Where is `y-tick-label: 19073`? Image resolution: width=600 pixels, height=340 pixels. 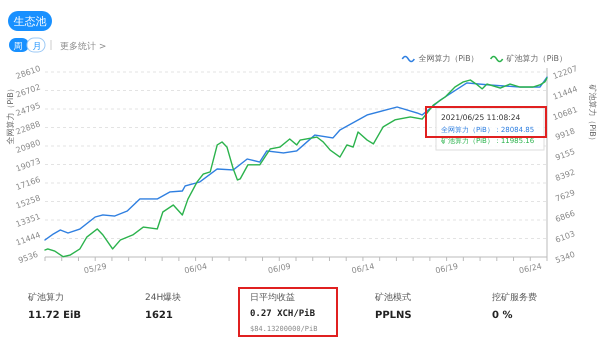 y-tick-label: 19073 is located at coordinates (28, 165).